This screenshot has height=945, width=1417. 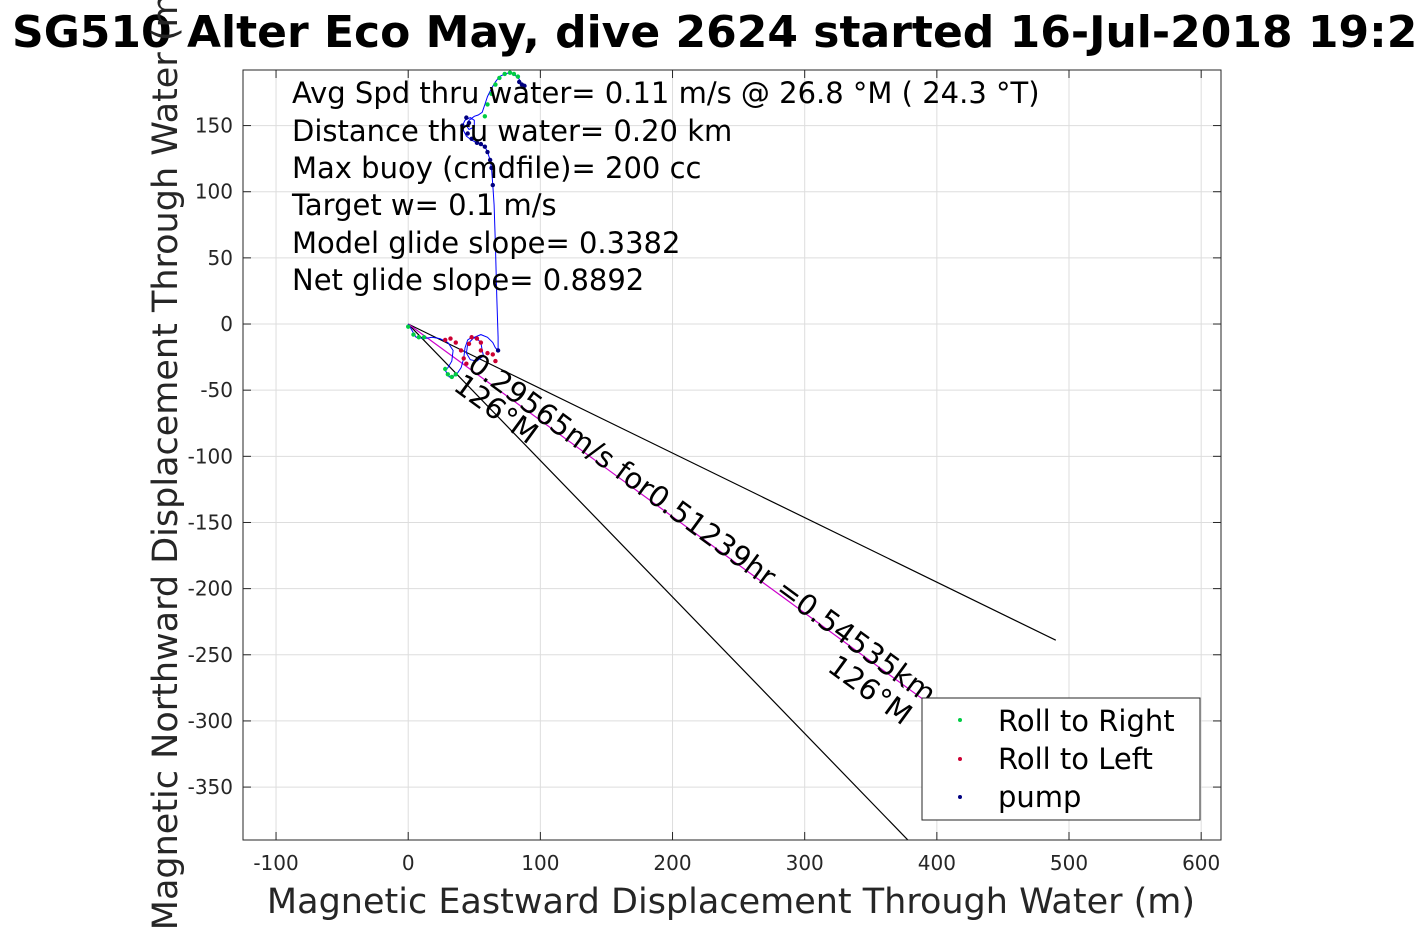 I want to click on x-tick-label: 400, so click(x=937, y=863).